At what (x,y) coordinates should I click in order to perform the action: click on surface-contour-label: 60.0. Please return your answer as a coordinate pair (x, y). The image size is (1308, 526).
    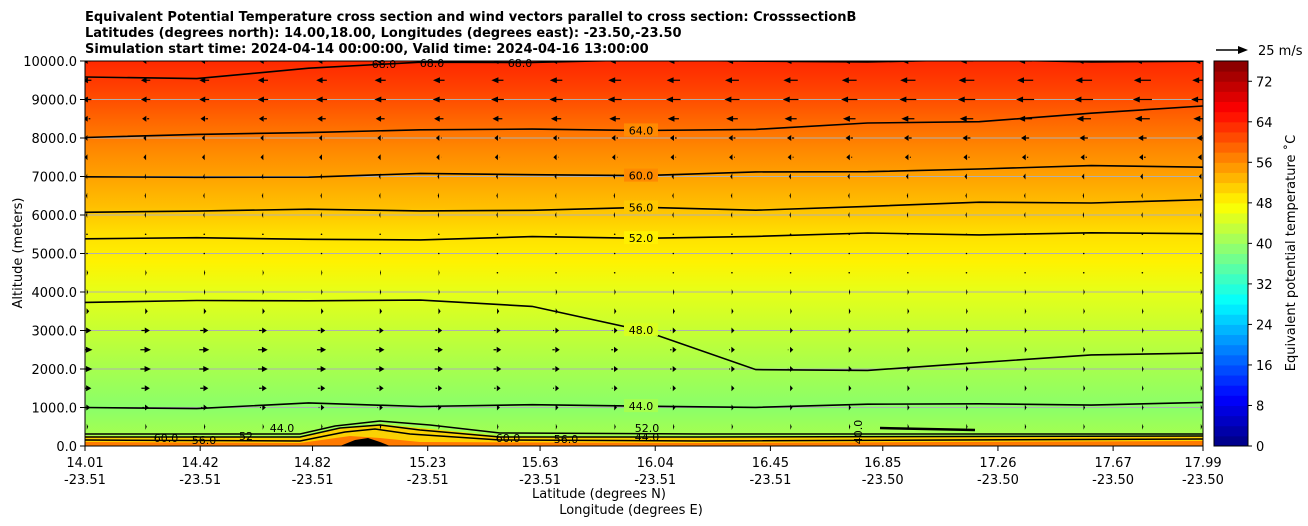
    Looking at the image, I should click on (508, 438).